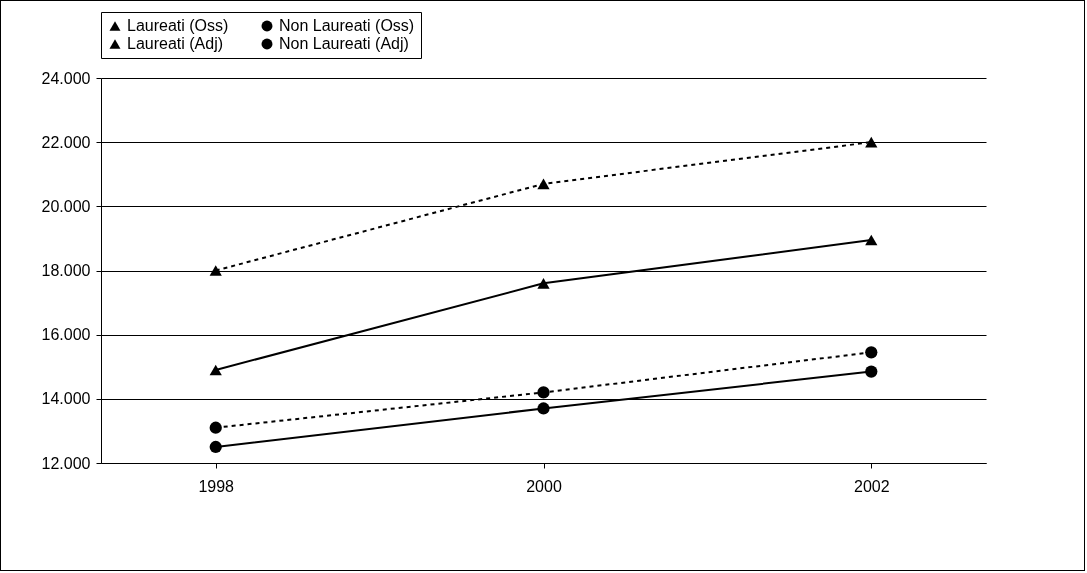  What do you see at coordinates (66, 270) in the screenshot?
I see `y-tick-label: 18.000` at bounding box center [66, 270].